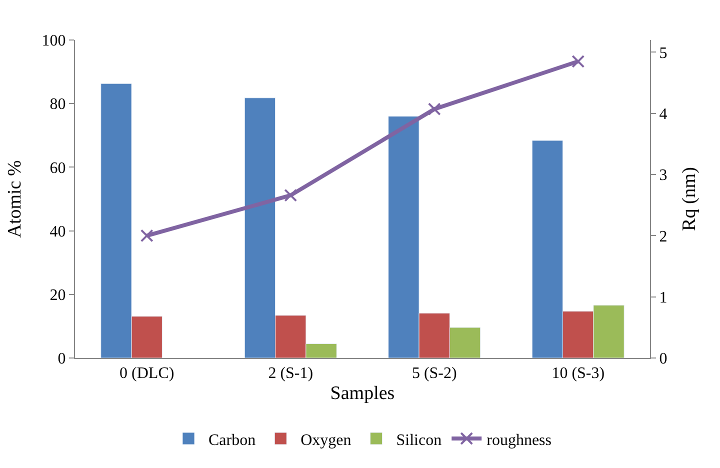 The height and width of the screenshot is (468, 720). What do you see at coordinates (58, 231) in the screenshot?
I see `y-tick-label: 40` at bounding box center [58, 231].